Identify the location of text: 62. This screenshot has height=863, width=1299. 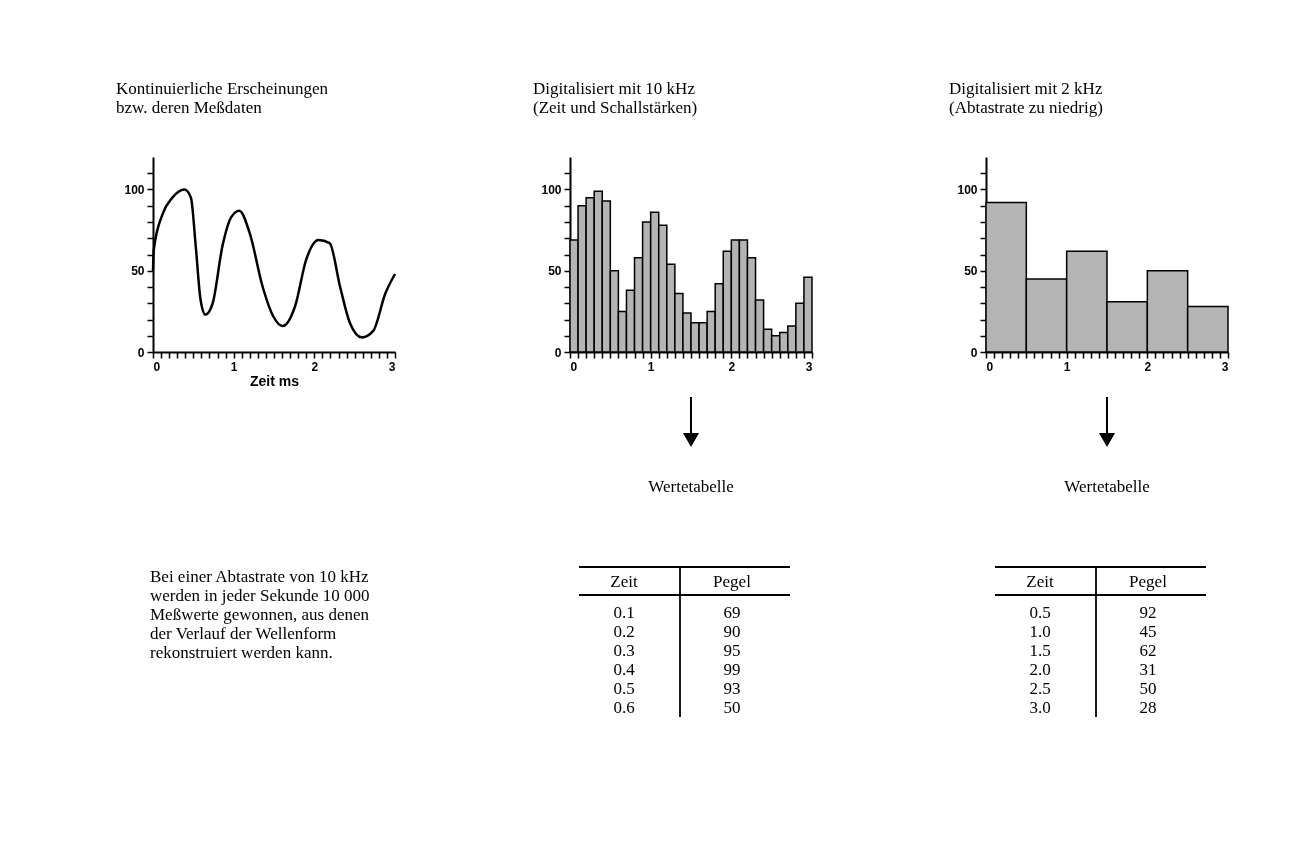
(1148, 650).